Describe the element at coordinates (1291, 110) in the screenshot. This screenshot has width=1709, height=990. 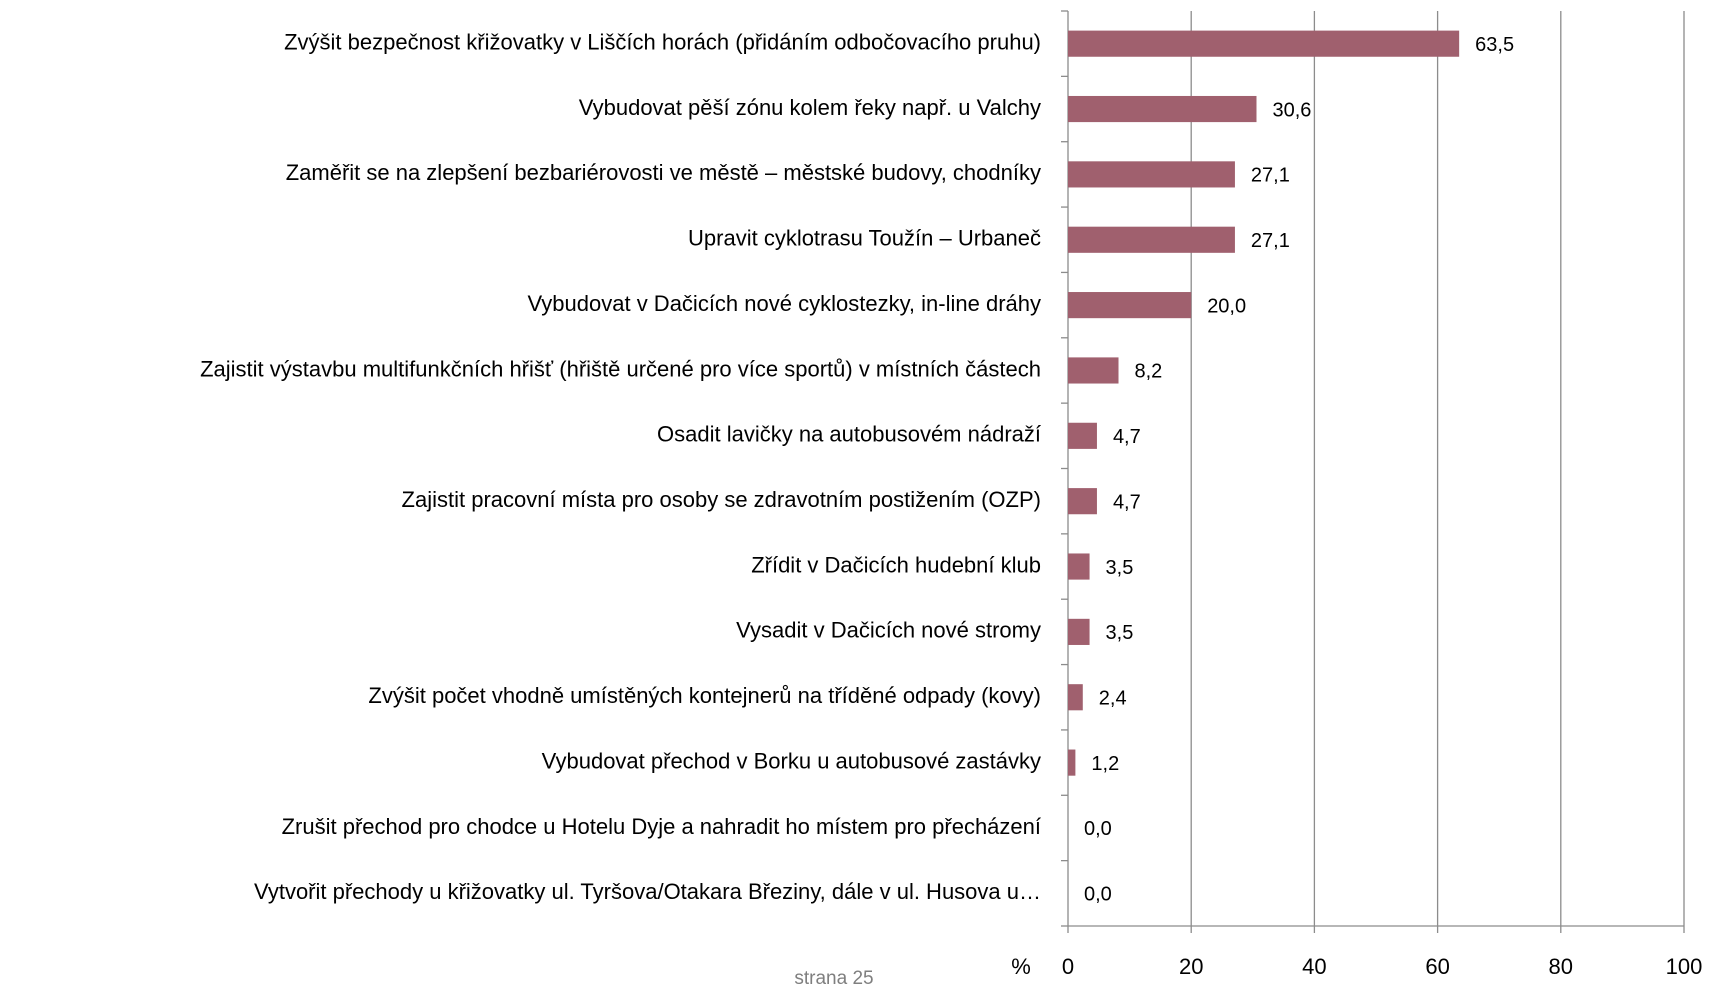
I see `value-label: 30,6` at that location.